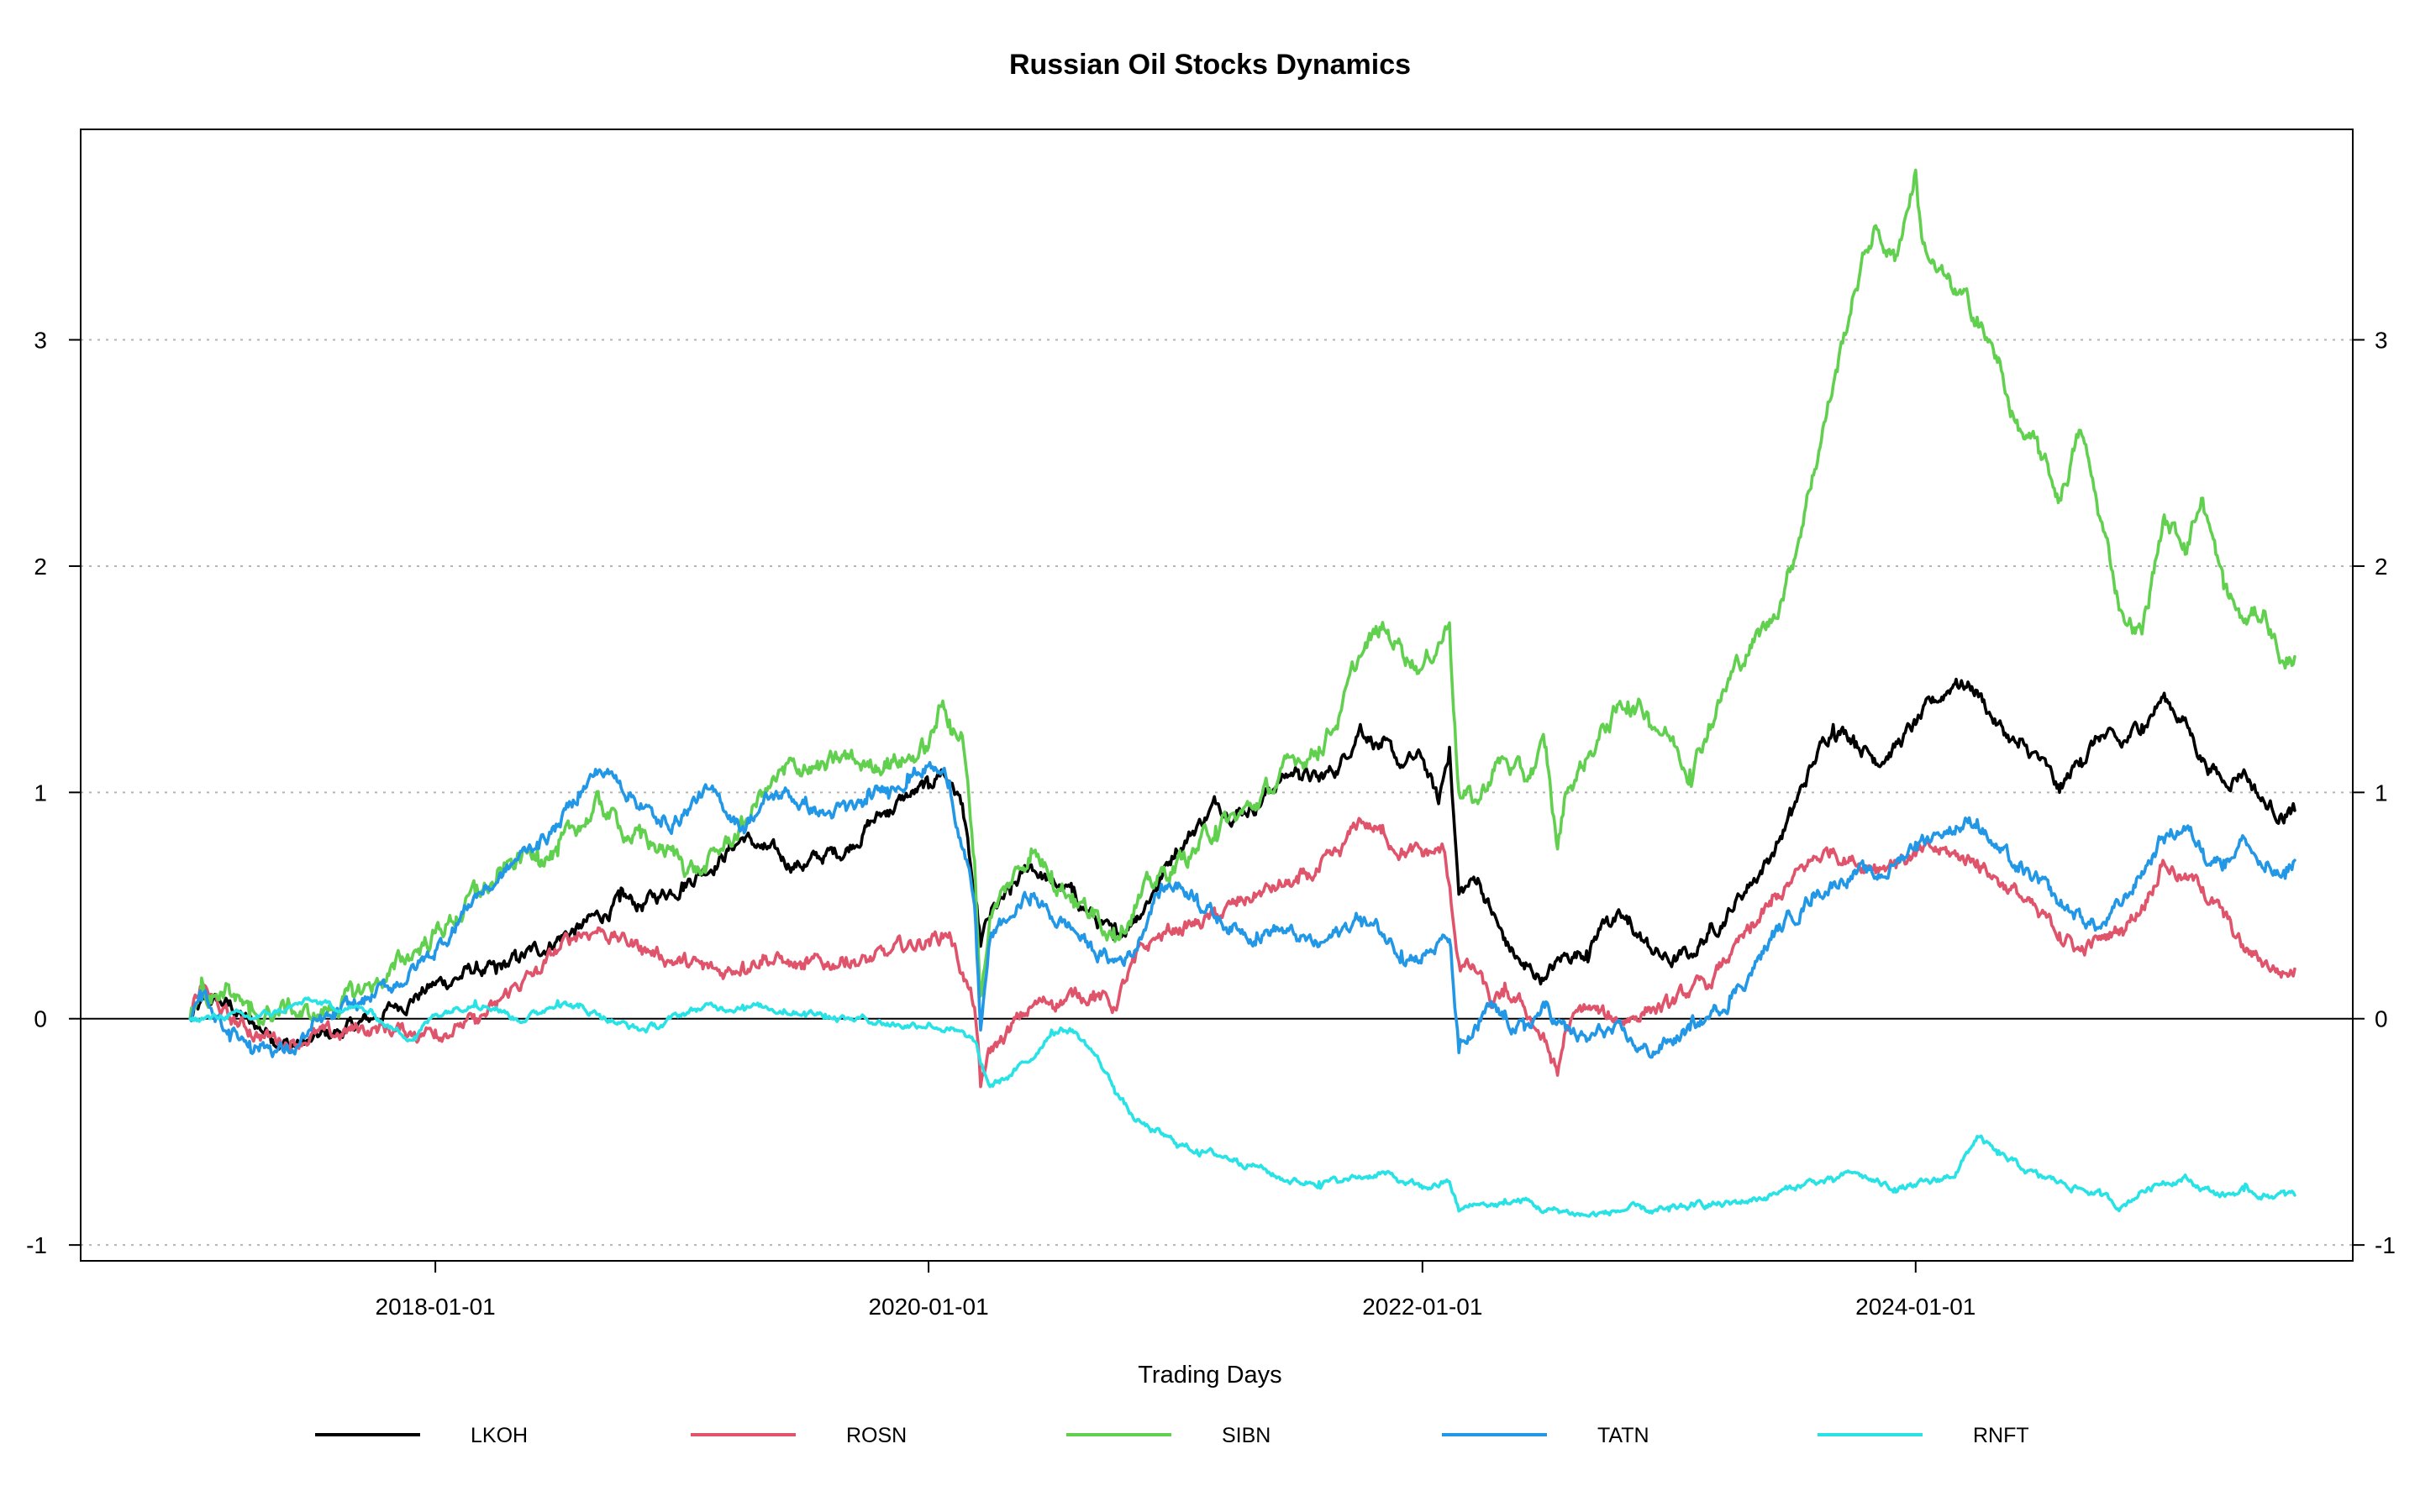 The height and width of the screenshot is (1512, 2420). What do you see at coordinates (1623, 1435) in the screenshot?
I see `legend-label-tatn: TATN` at bounding box center [1623, 1435].